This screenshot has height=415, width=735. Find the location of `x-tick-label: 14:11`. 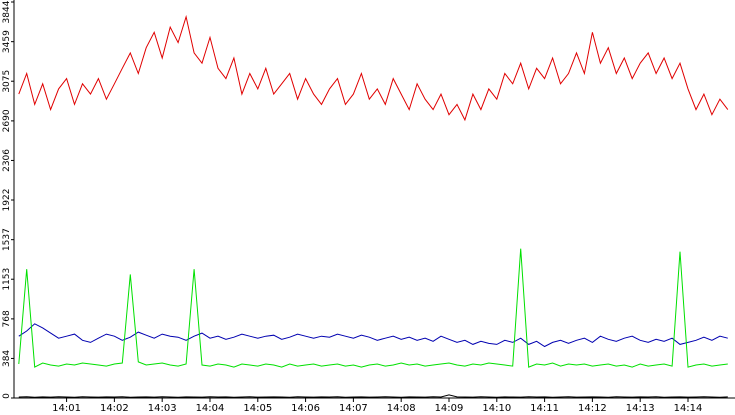

x-tick-label: 14:11 is located at coordinates (544, 408).